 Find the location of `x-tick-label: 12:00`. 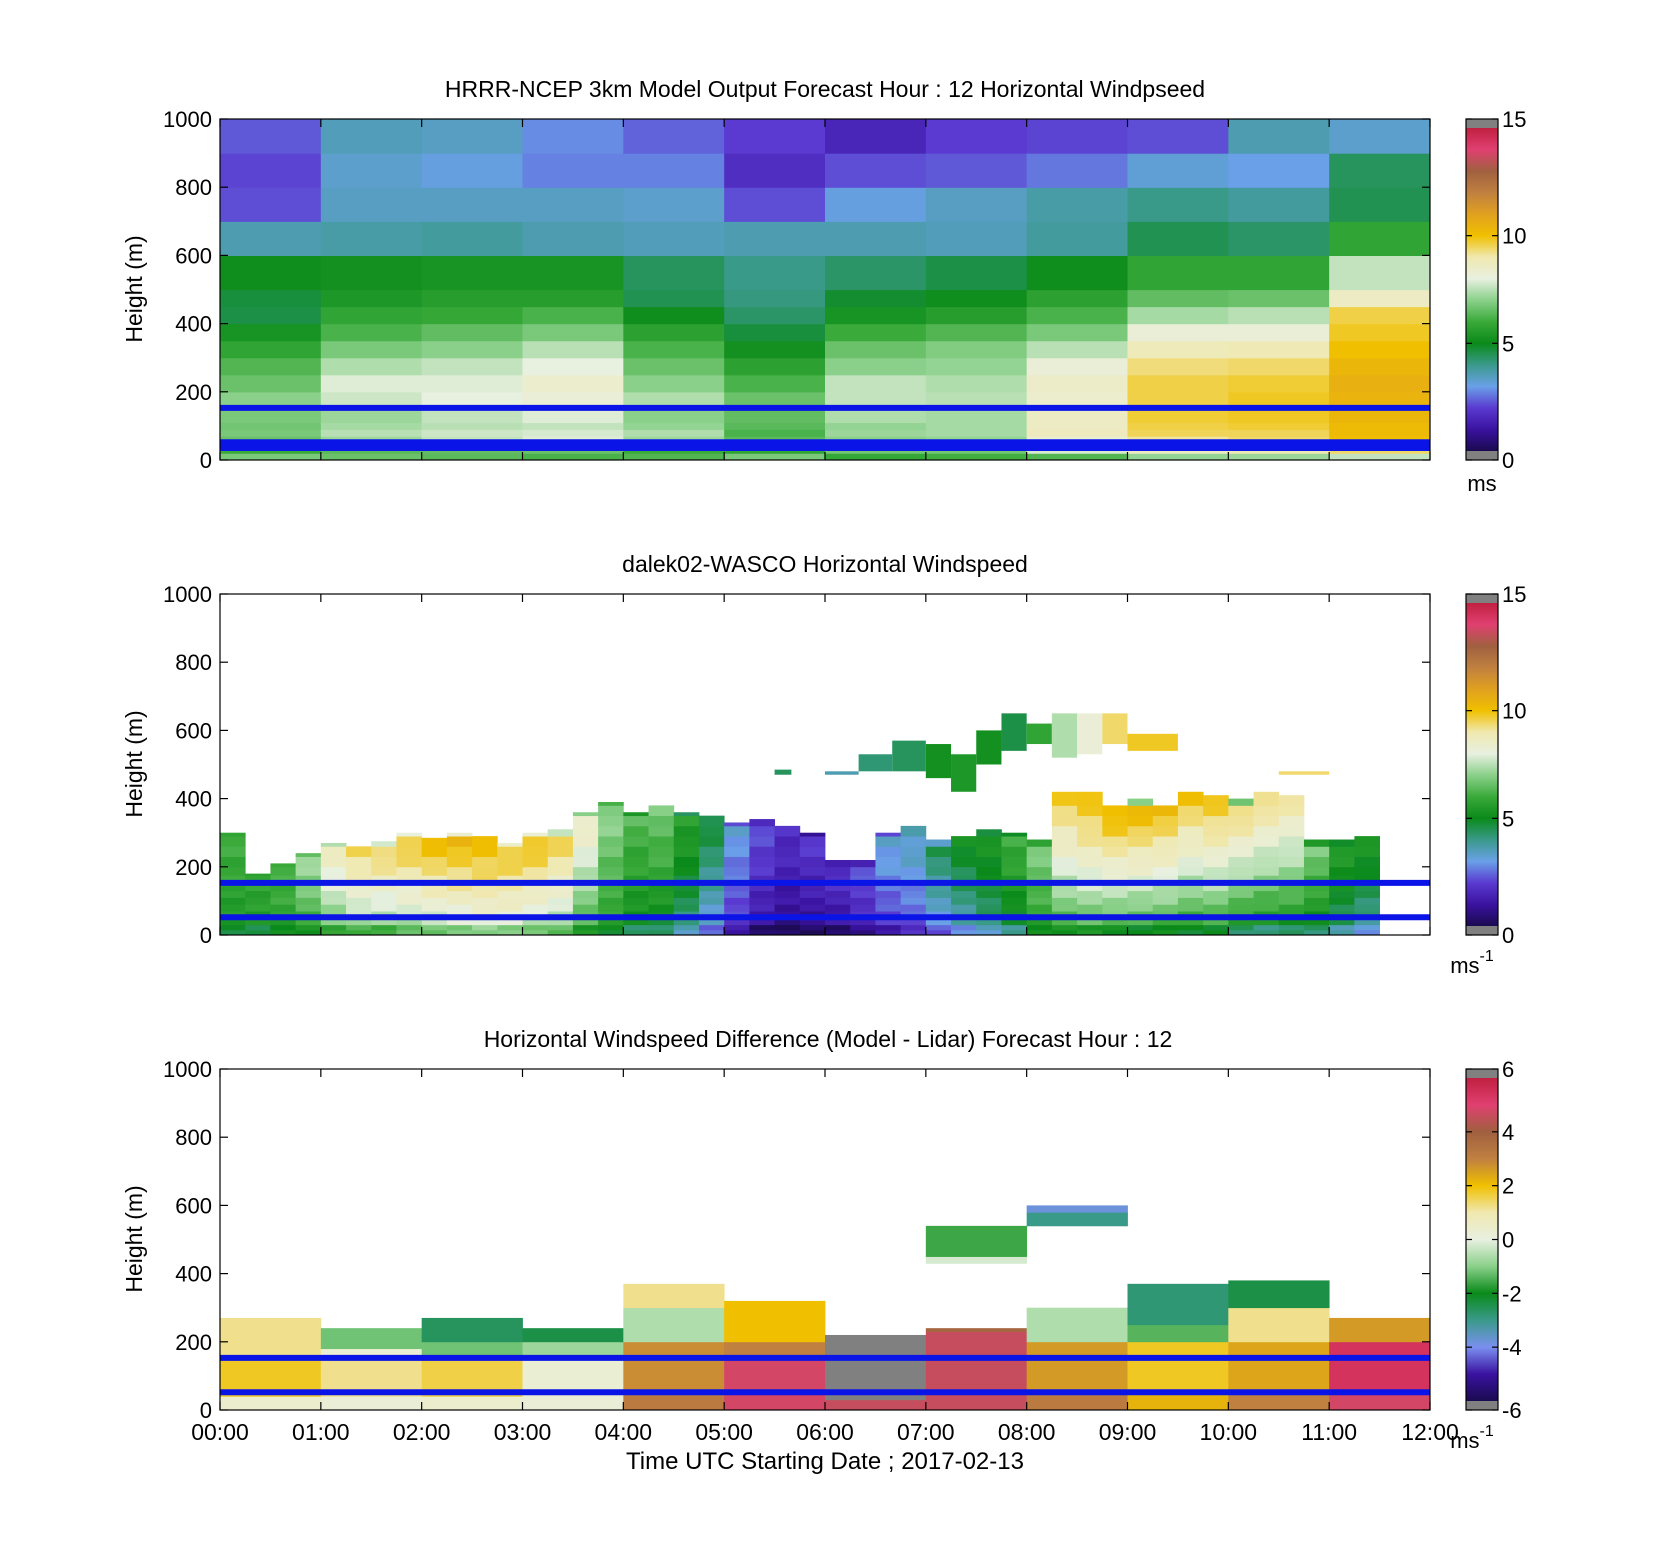

x-tick-label: 12:00 is located at coordinates (1430, 1432).